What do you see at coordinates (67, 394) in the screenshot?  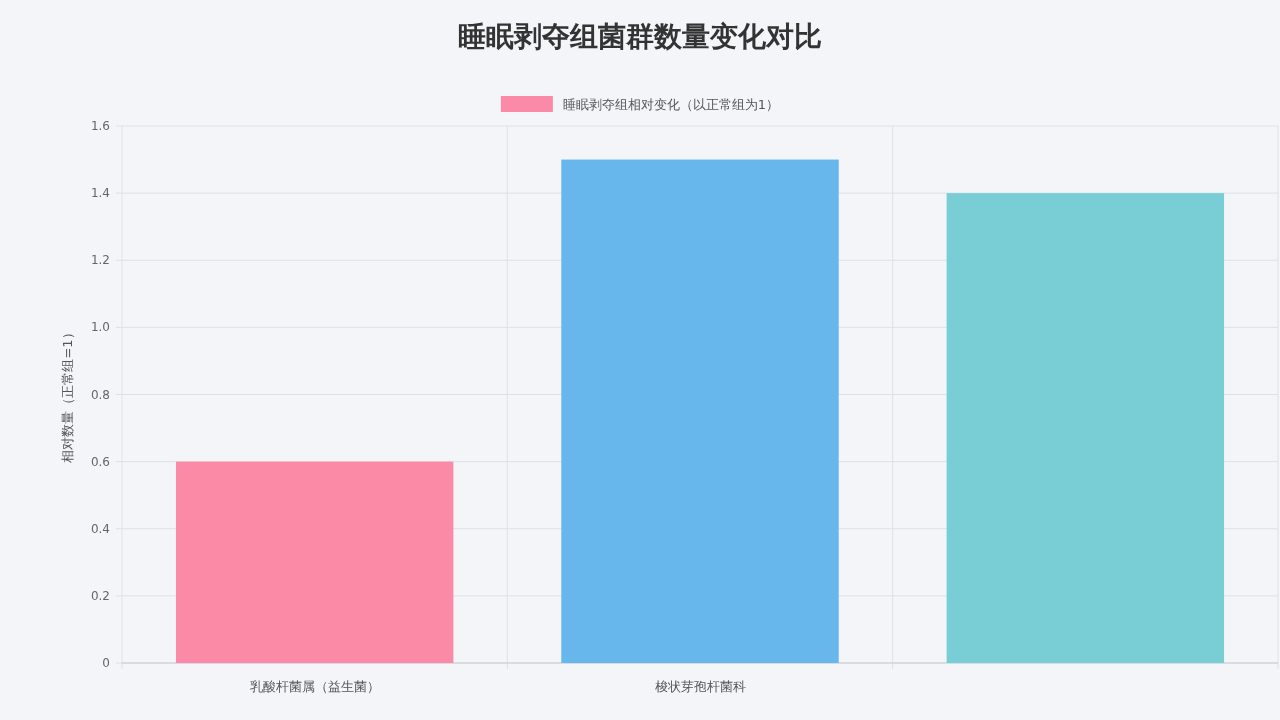 I see `y-axis-title: 相对数量（正常组=1）` at bounding box center [67, 394].